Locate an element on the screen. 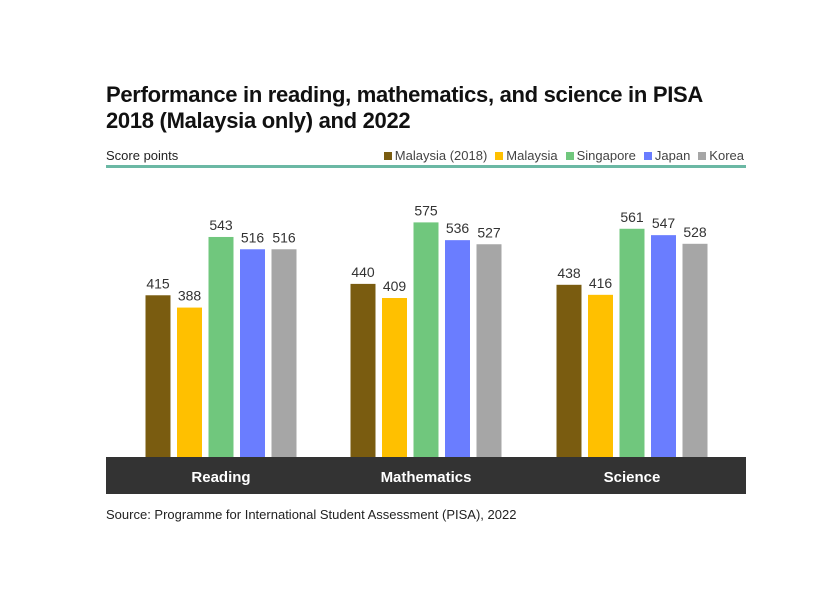 Image resolution: width=840 pixels, height=601 pixels. data-label: 388 is located at coordinates (190, 296).